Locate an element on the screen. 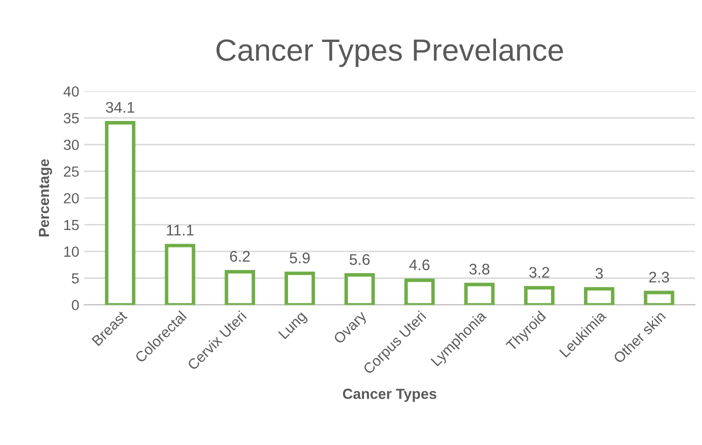  data-label: 3.2 is located at coordinates (539, 272).